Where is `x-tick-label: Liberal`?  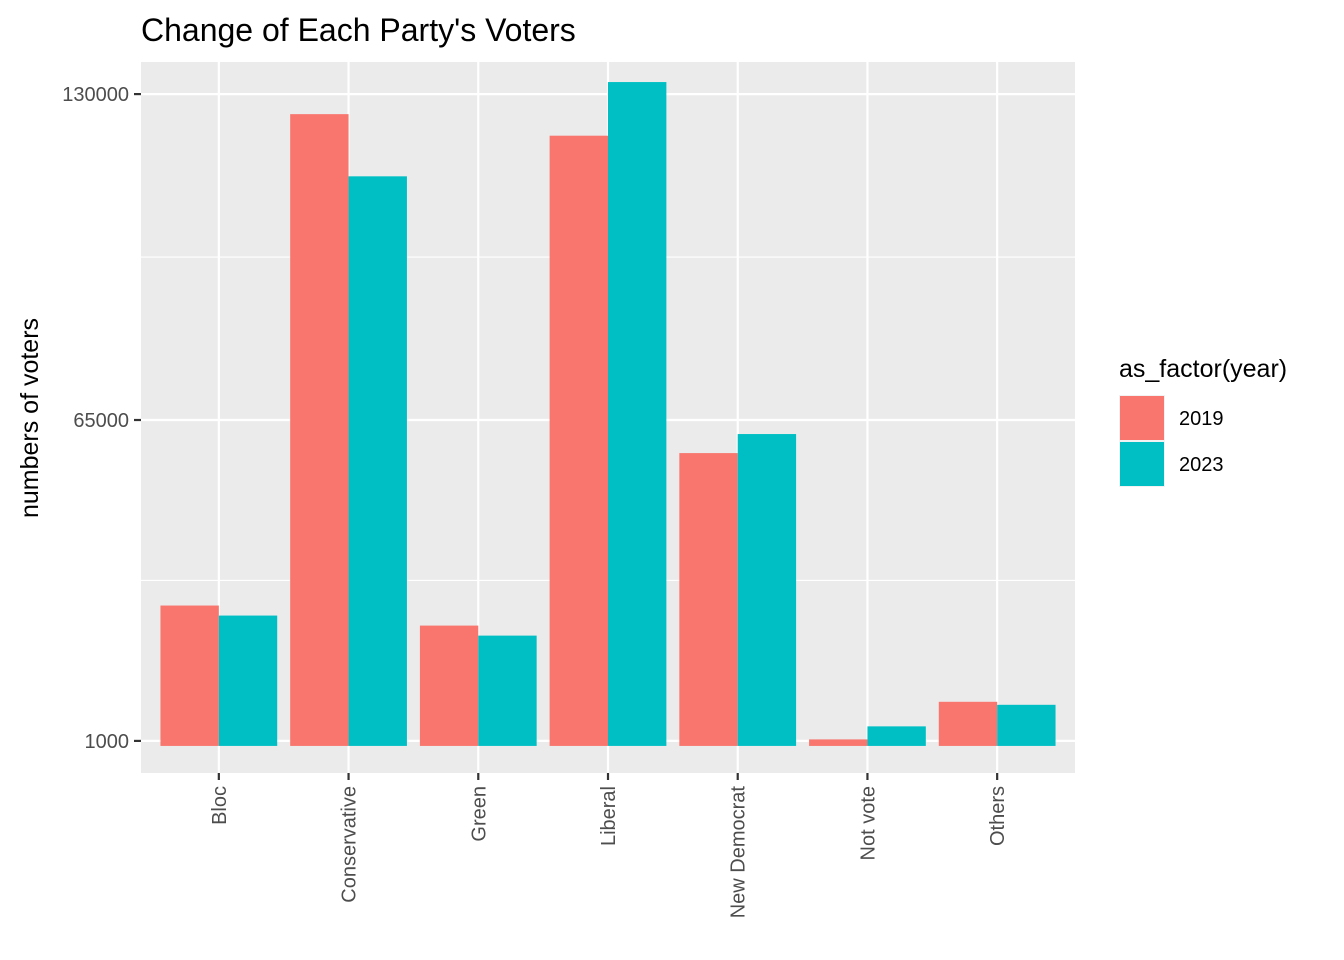 x-tick-label: Liberal is located at coordinates (609, 816).